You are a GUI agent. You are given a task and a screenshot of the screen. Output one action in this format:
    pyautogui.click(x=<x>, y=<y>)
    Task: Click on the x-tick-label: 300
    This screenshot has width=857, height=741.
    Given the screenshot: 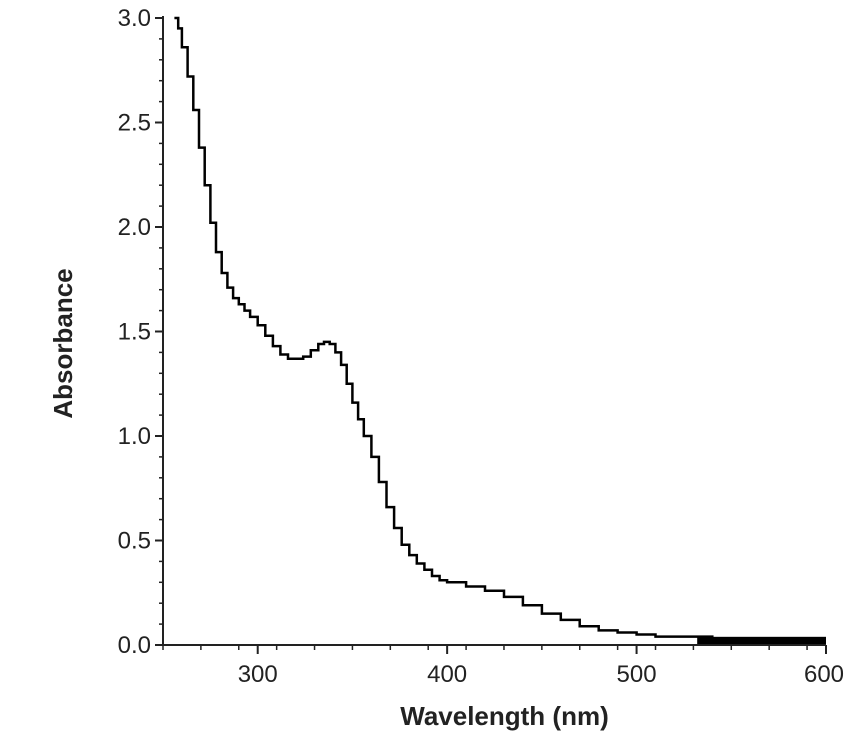 What is the action you would take?
    pyautogui.click(x=258, y=674)
    